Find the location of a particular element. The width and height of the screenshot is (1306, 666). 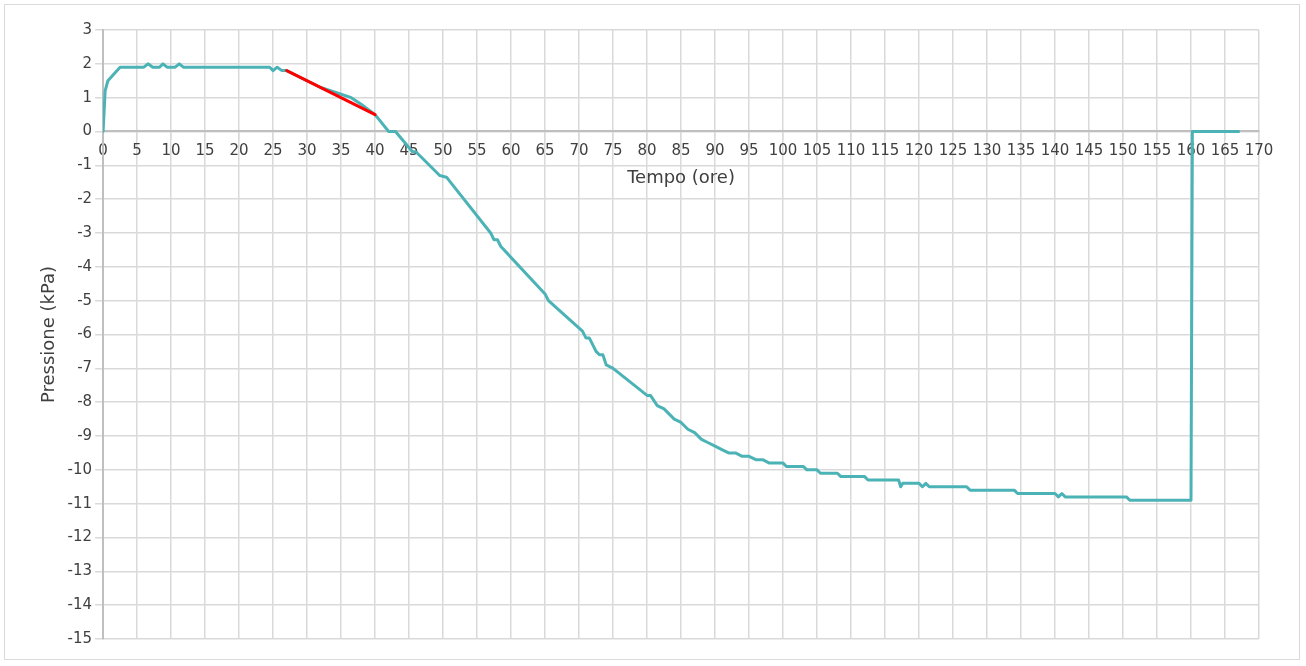

x-tick-label: 110 is located at coordinates (851, 150).